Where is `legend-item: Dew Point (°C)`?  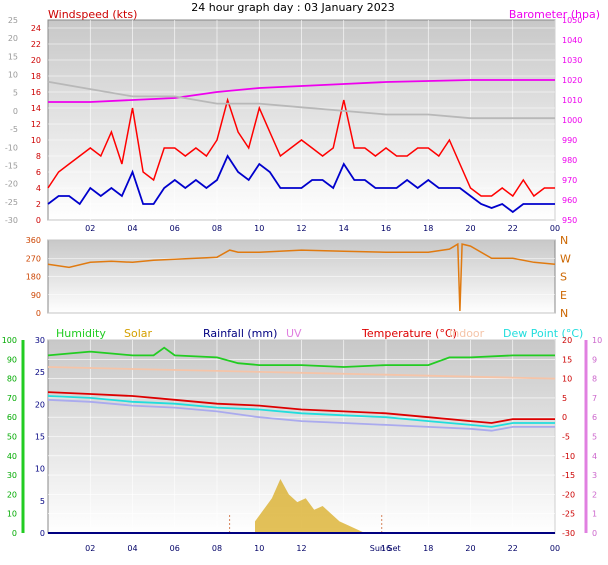 legend-item: Dew Point (°C) is located at coordinates (543, 333).